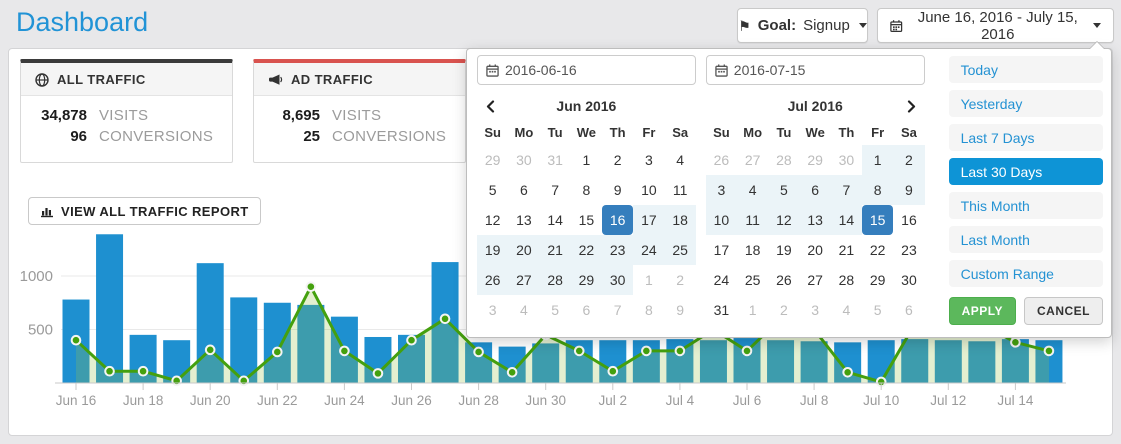  What do you see at coordinates (1025, 171) in the screenshot?
I see `range-option-last-30-days: Last 30 Days` at bounding box center [1025, 171].